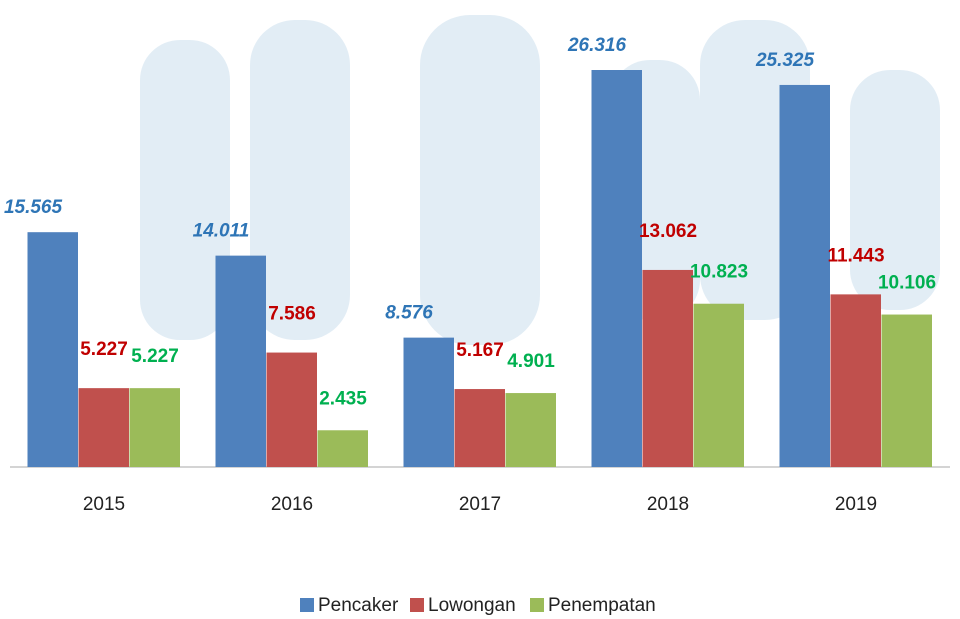  Describe the element at coordinates (358, 605) in the screenshot. I see `legend-label: Pencaker` at that location.